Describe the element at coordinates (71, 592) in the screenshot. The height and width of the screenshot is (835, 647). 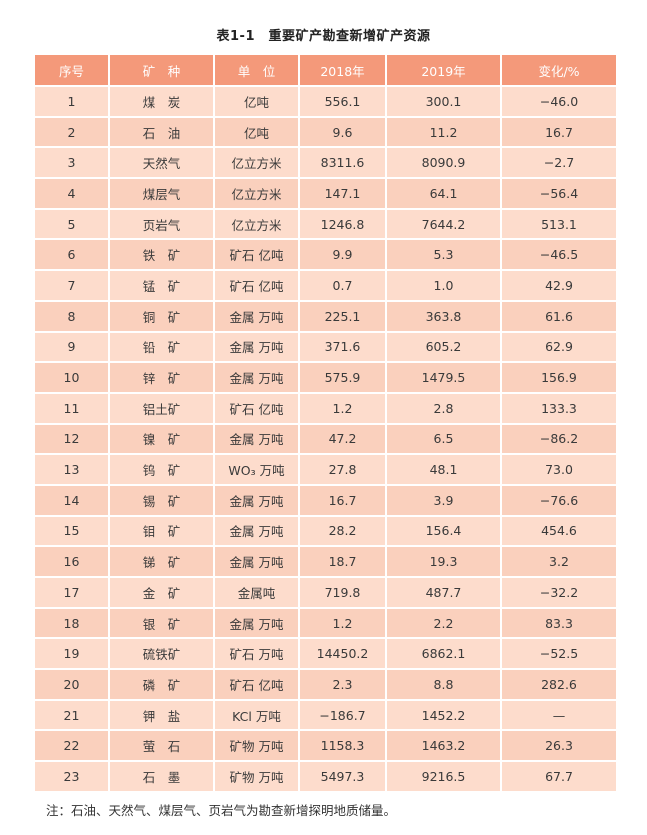
I see `cell-index: 17` at that location.